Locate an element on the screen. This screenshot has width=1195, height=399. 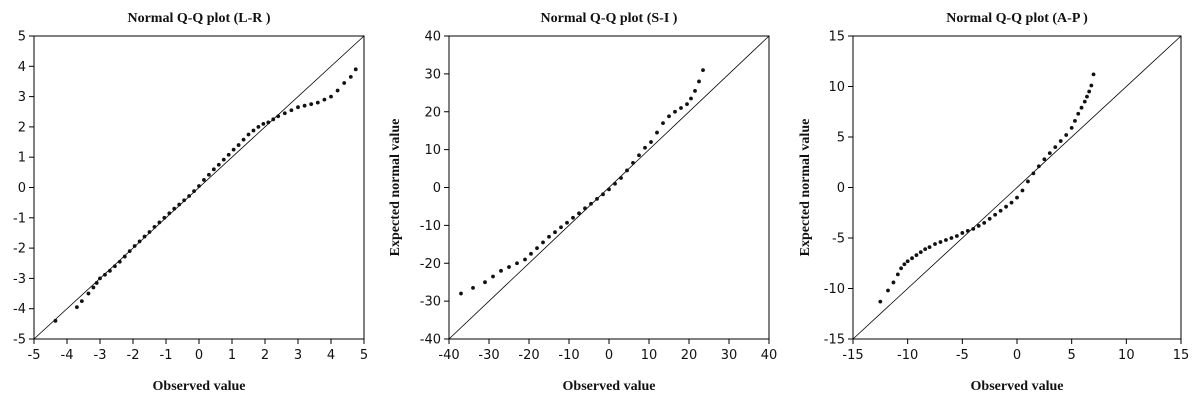
y-tick-label: 3 is located at coordinates (22, 97).